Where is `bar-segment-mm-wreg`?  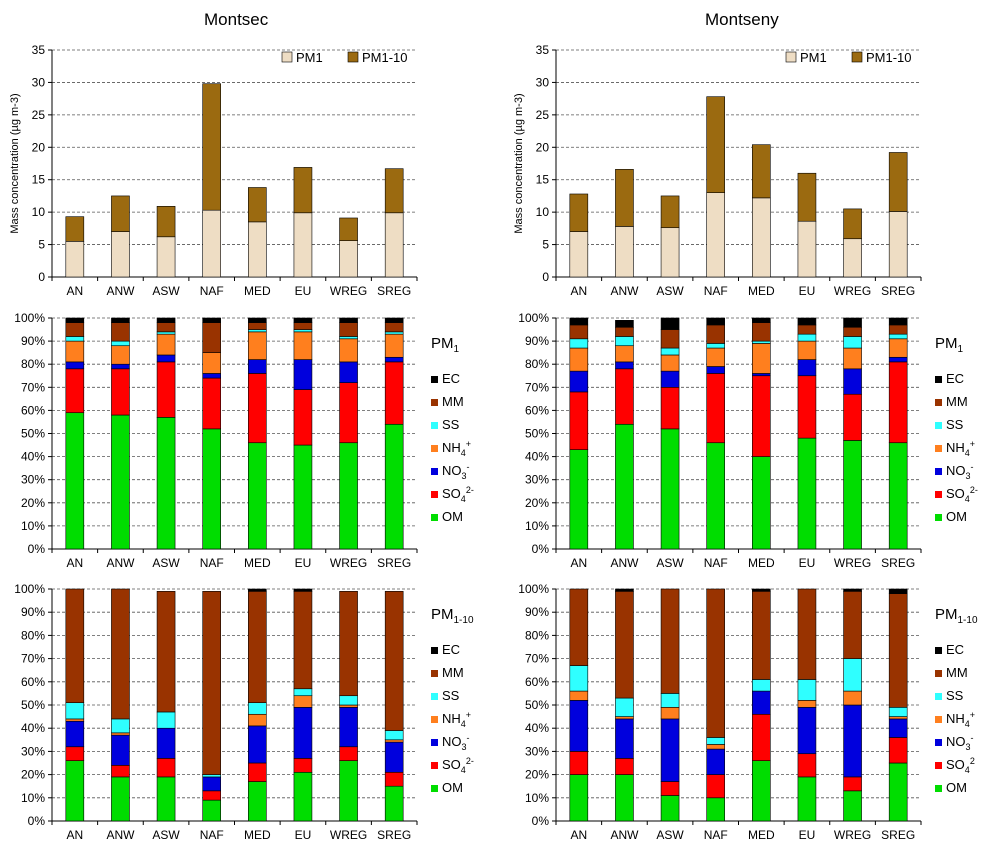 bar-segment-mm-wreg is located at coordinates (348, 644).